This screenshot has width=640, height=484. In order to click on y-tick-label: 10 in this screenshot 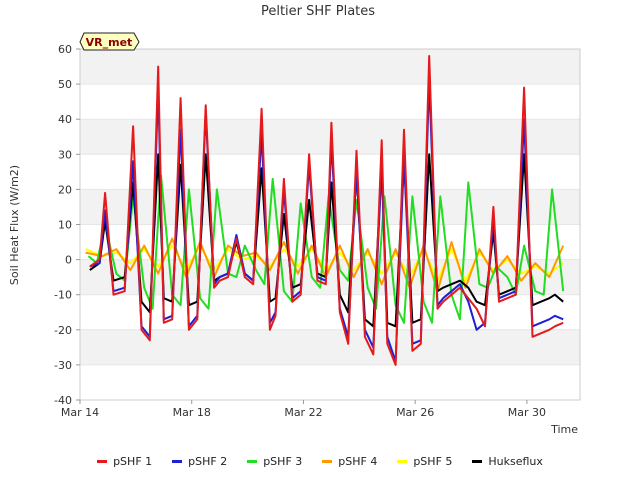, I will do `click(65, 225)`.